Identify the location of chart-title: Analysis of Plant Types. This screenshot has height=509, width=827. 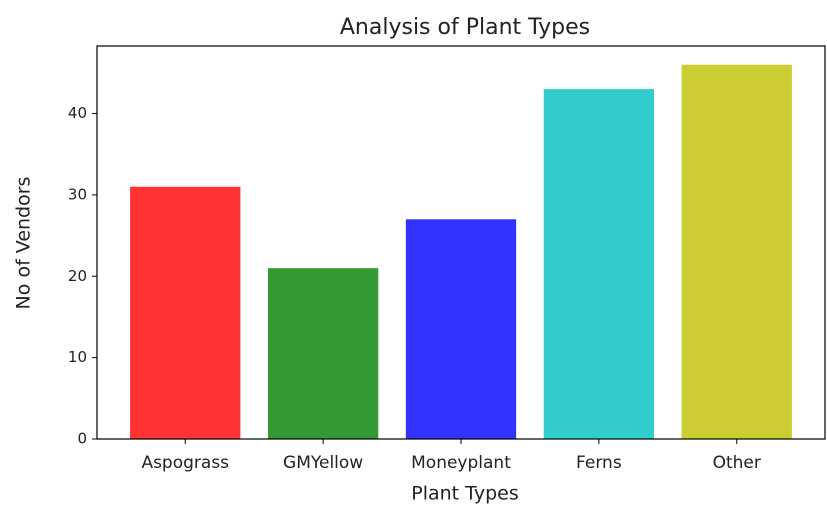
(465, 27).